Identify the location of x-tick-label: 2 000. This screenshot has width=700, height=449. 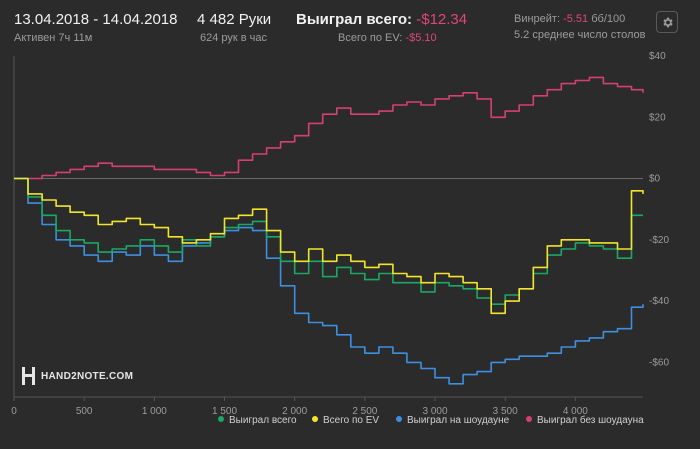
(294, 411).